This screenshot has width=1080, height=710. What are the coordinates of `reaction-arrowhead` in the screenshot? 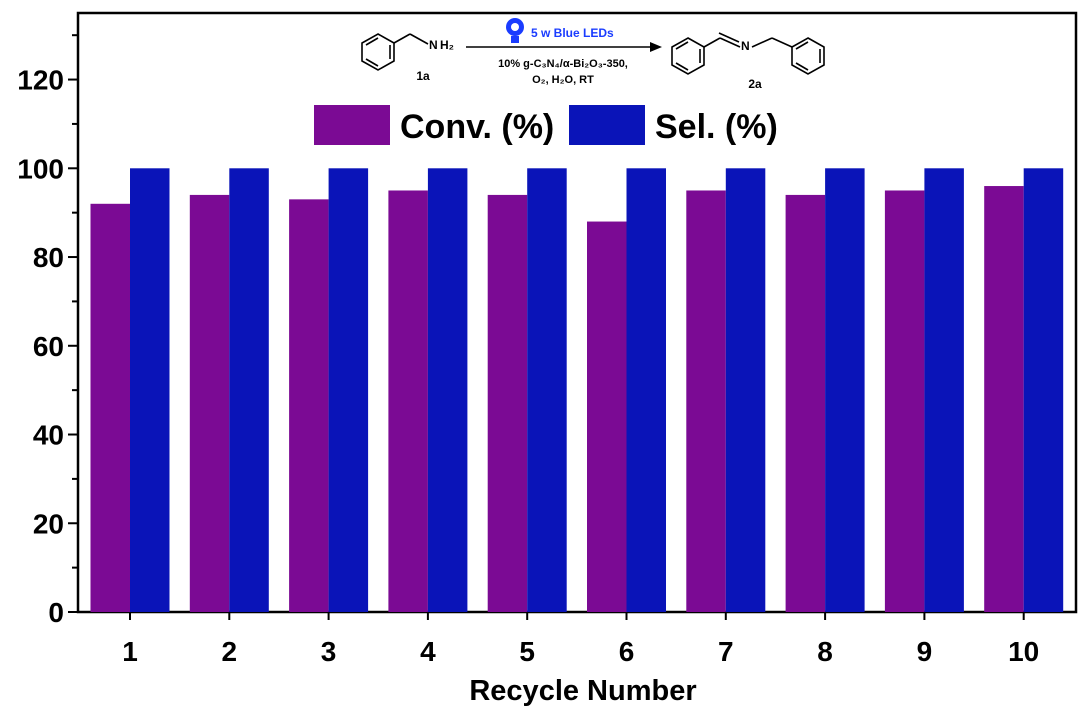 It's located at (656, 47).